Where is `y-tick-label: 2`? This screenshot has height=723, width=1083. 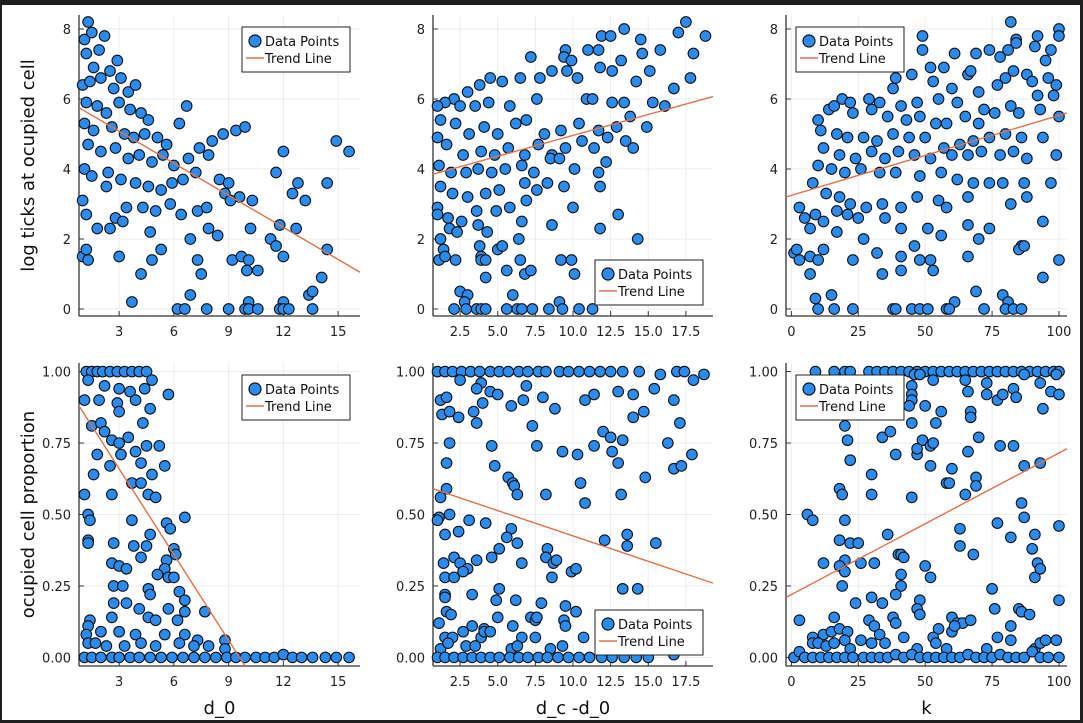
y-tick-label: 2 is located at coordinates (67, 240).